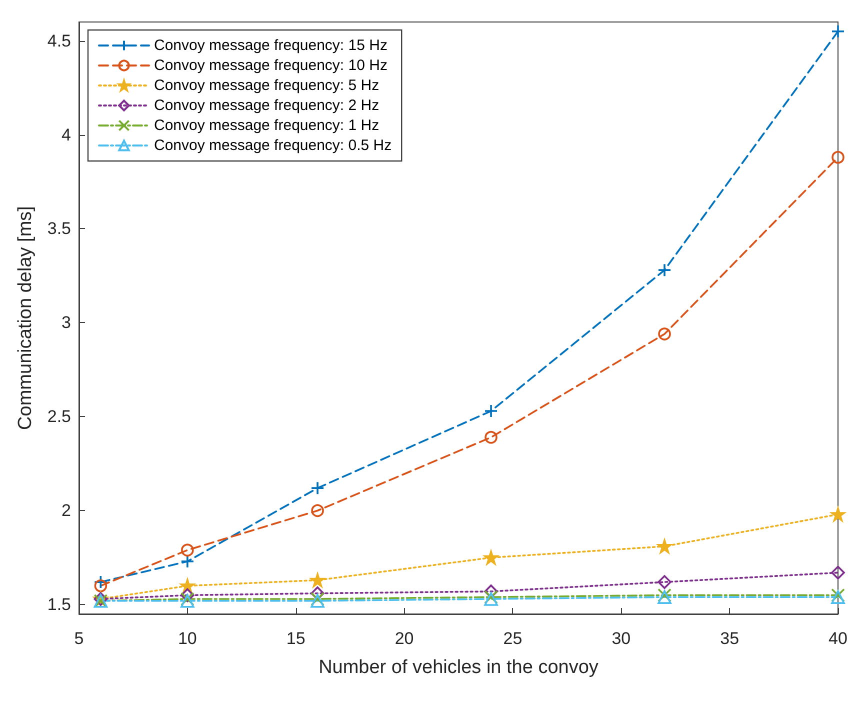 The width and height of the screenshot is (861, 702). Describe the element at coordinates (59, 604) in the screenshot. I see `y-tick-label: 1.5` at that location.